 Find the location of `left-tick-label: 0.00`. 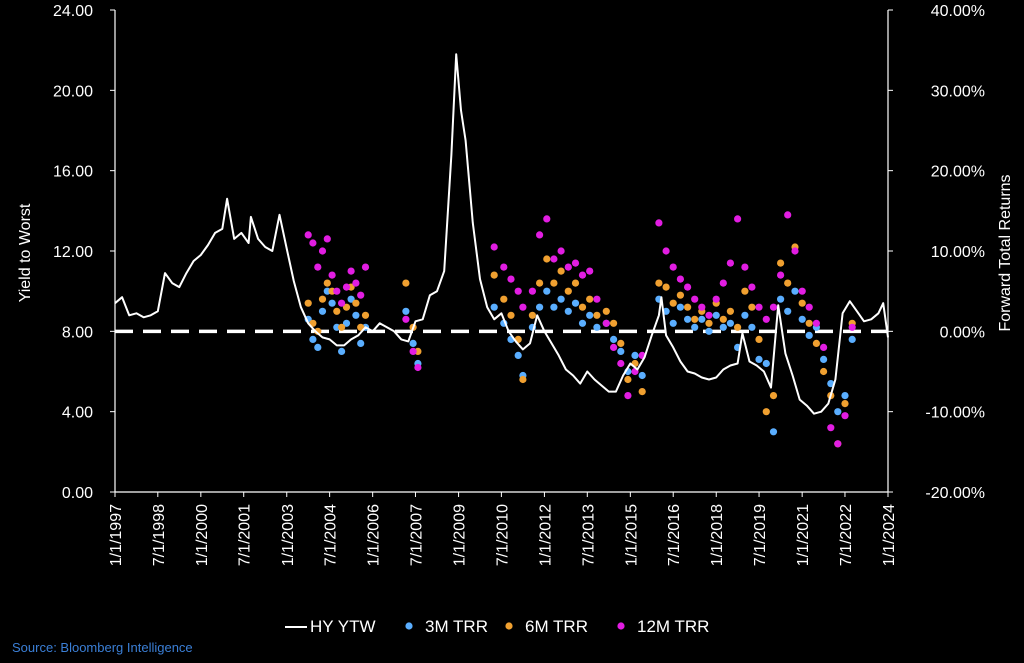

left-tick-label: 0.00 is located at coordinates (77, 493).